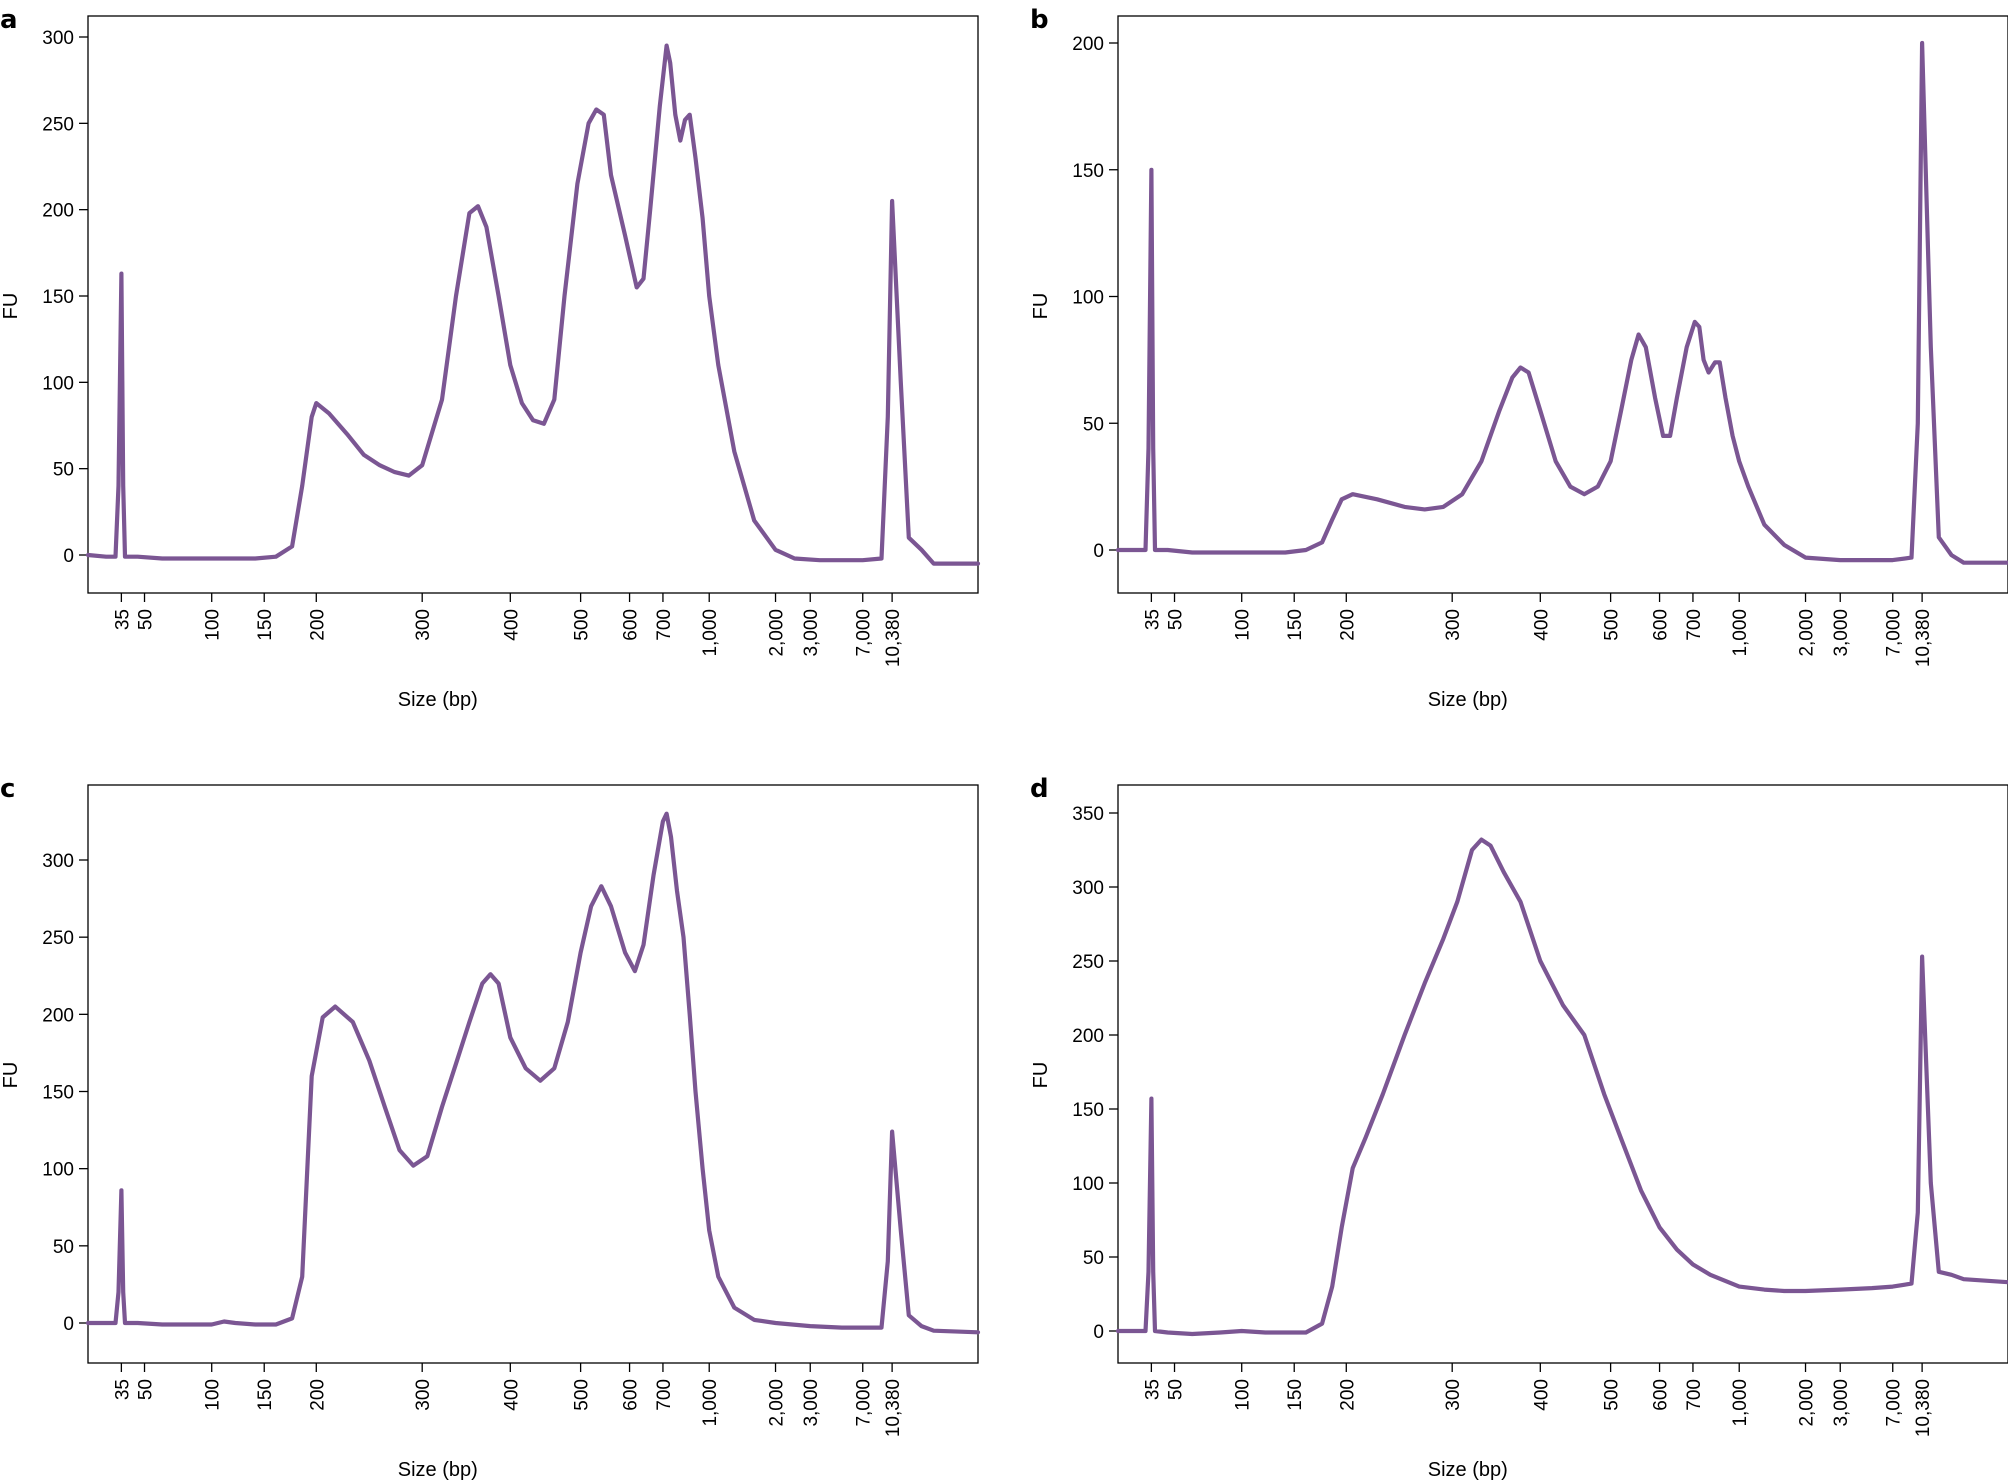 The width and height of the screenshot is (2008, 1480). What do you see at coordinates (1088, 814) in the screenshot?
I see `y-tick-label: 350` at bounding box center [1088, 814].